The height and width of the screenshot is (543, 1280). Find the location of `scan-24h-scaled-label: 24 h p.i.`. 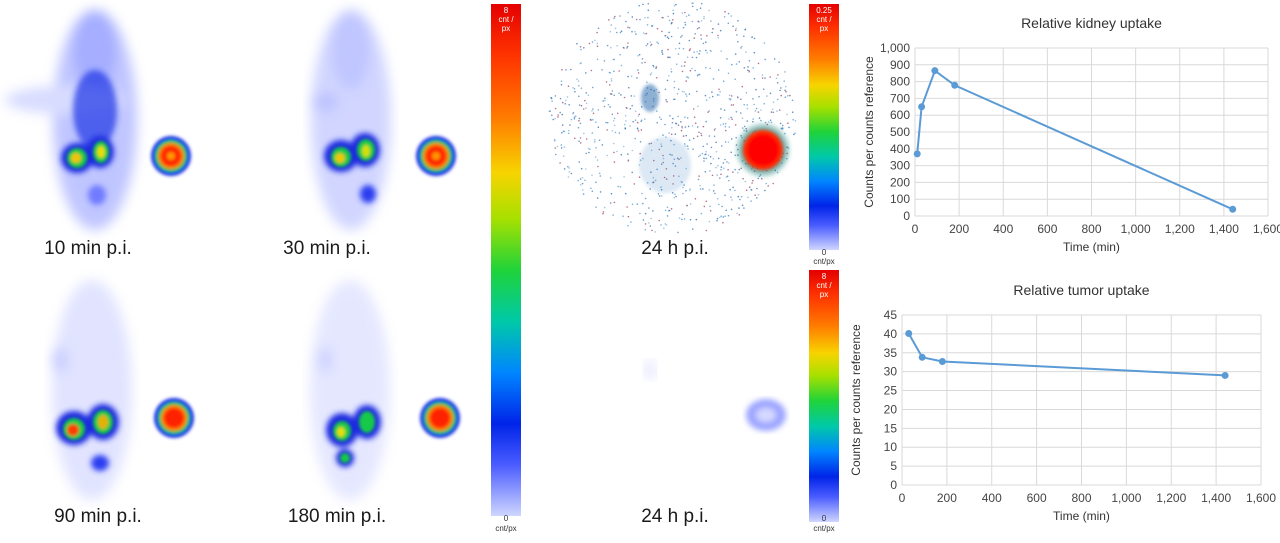

scan-24h-scaled-label: 24 h p.i. is located at coordinates (675, 248).